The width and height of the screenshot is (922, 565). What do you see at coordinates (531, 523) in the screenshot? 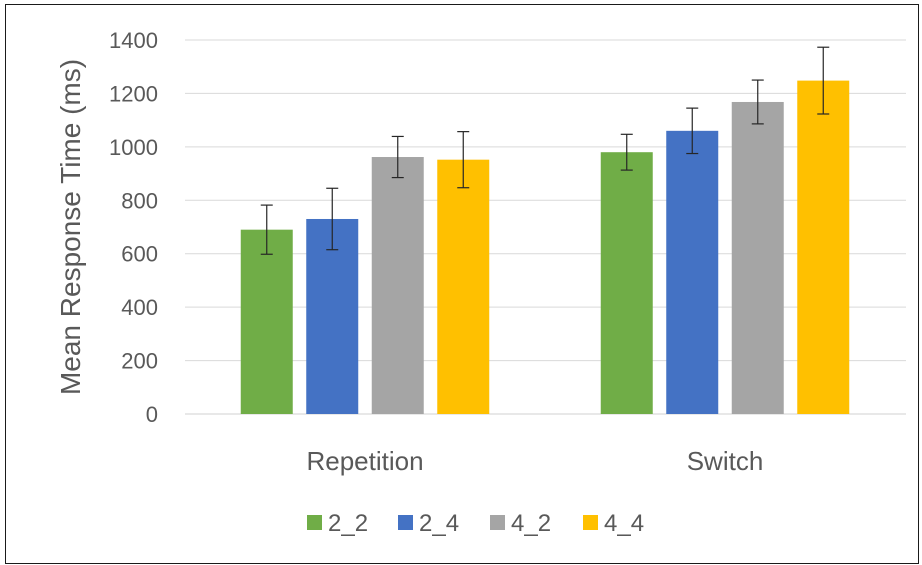
I see `legend-label-4_2: 4_2` at bounding box center [531, 523].